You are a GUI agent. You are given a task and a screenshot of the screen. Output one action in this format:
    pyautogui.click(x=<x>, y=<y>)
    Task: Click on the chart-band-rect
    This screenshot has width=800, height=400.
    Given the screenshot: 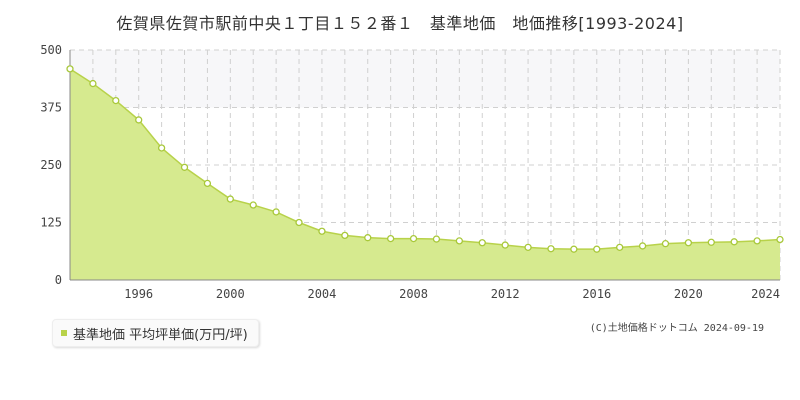 What is the action you would take?
    pyautogui.click(x=425, y=79)
    